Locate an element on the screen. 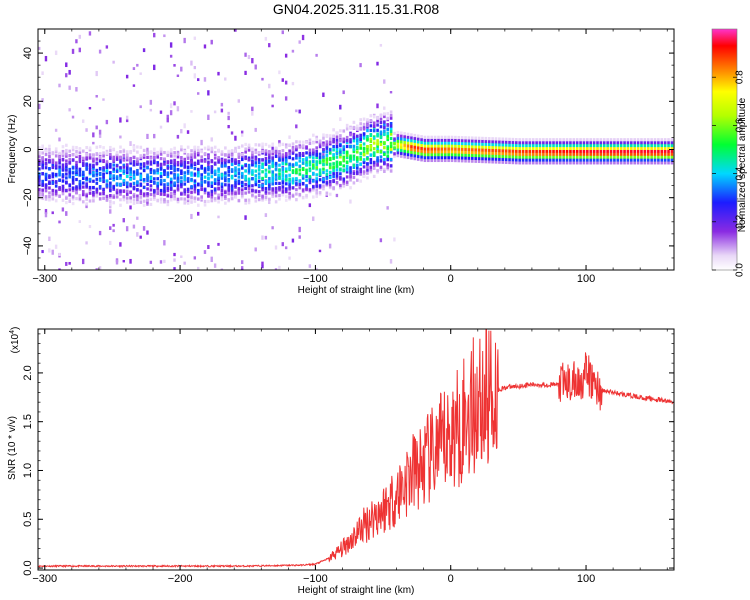 The height and width of the screenshot is (600, 750). snr-y-tick-label: 0.0 is located at coordinates (28, 567).